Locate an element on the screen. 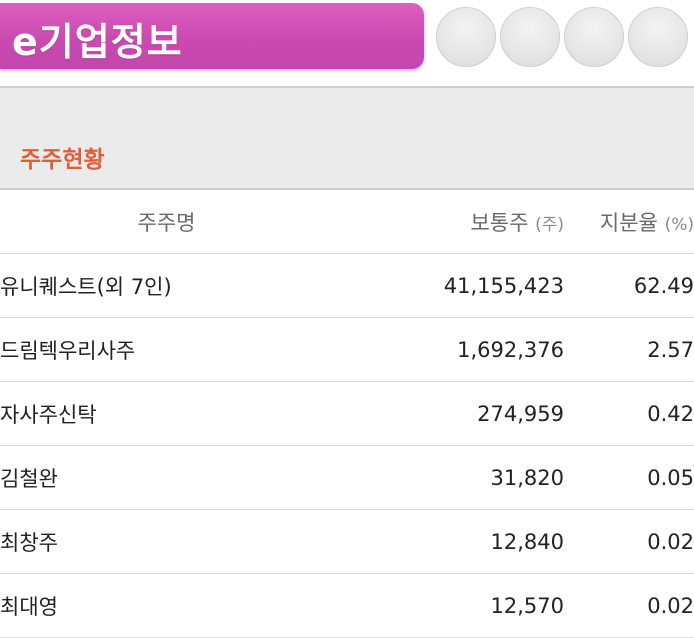 The height and width of the screenshot is (638, 694). table-row: 유니퀘스트(외 7인) 41,155,423 62.49 is located at coordinates (347, 285).